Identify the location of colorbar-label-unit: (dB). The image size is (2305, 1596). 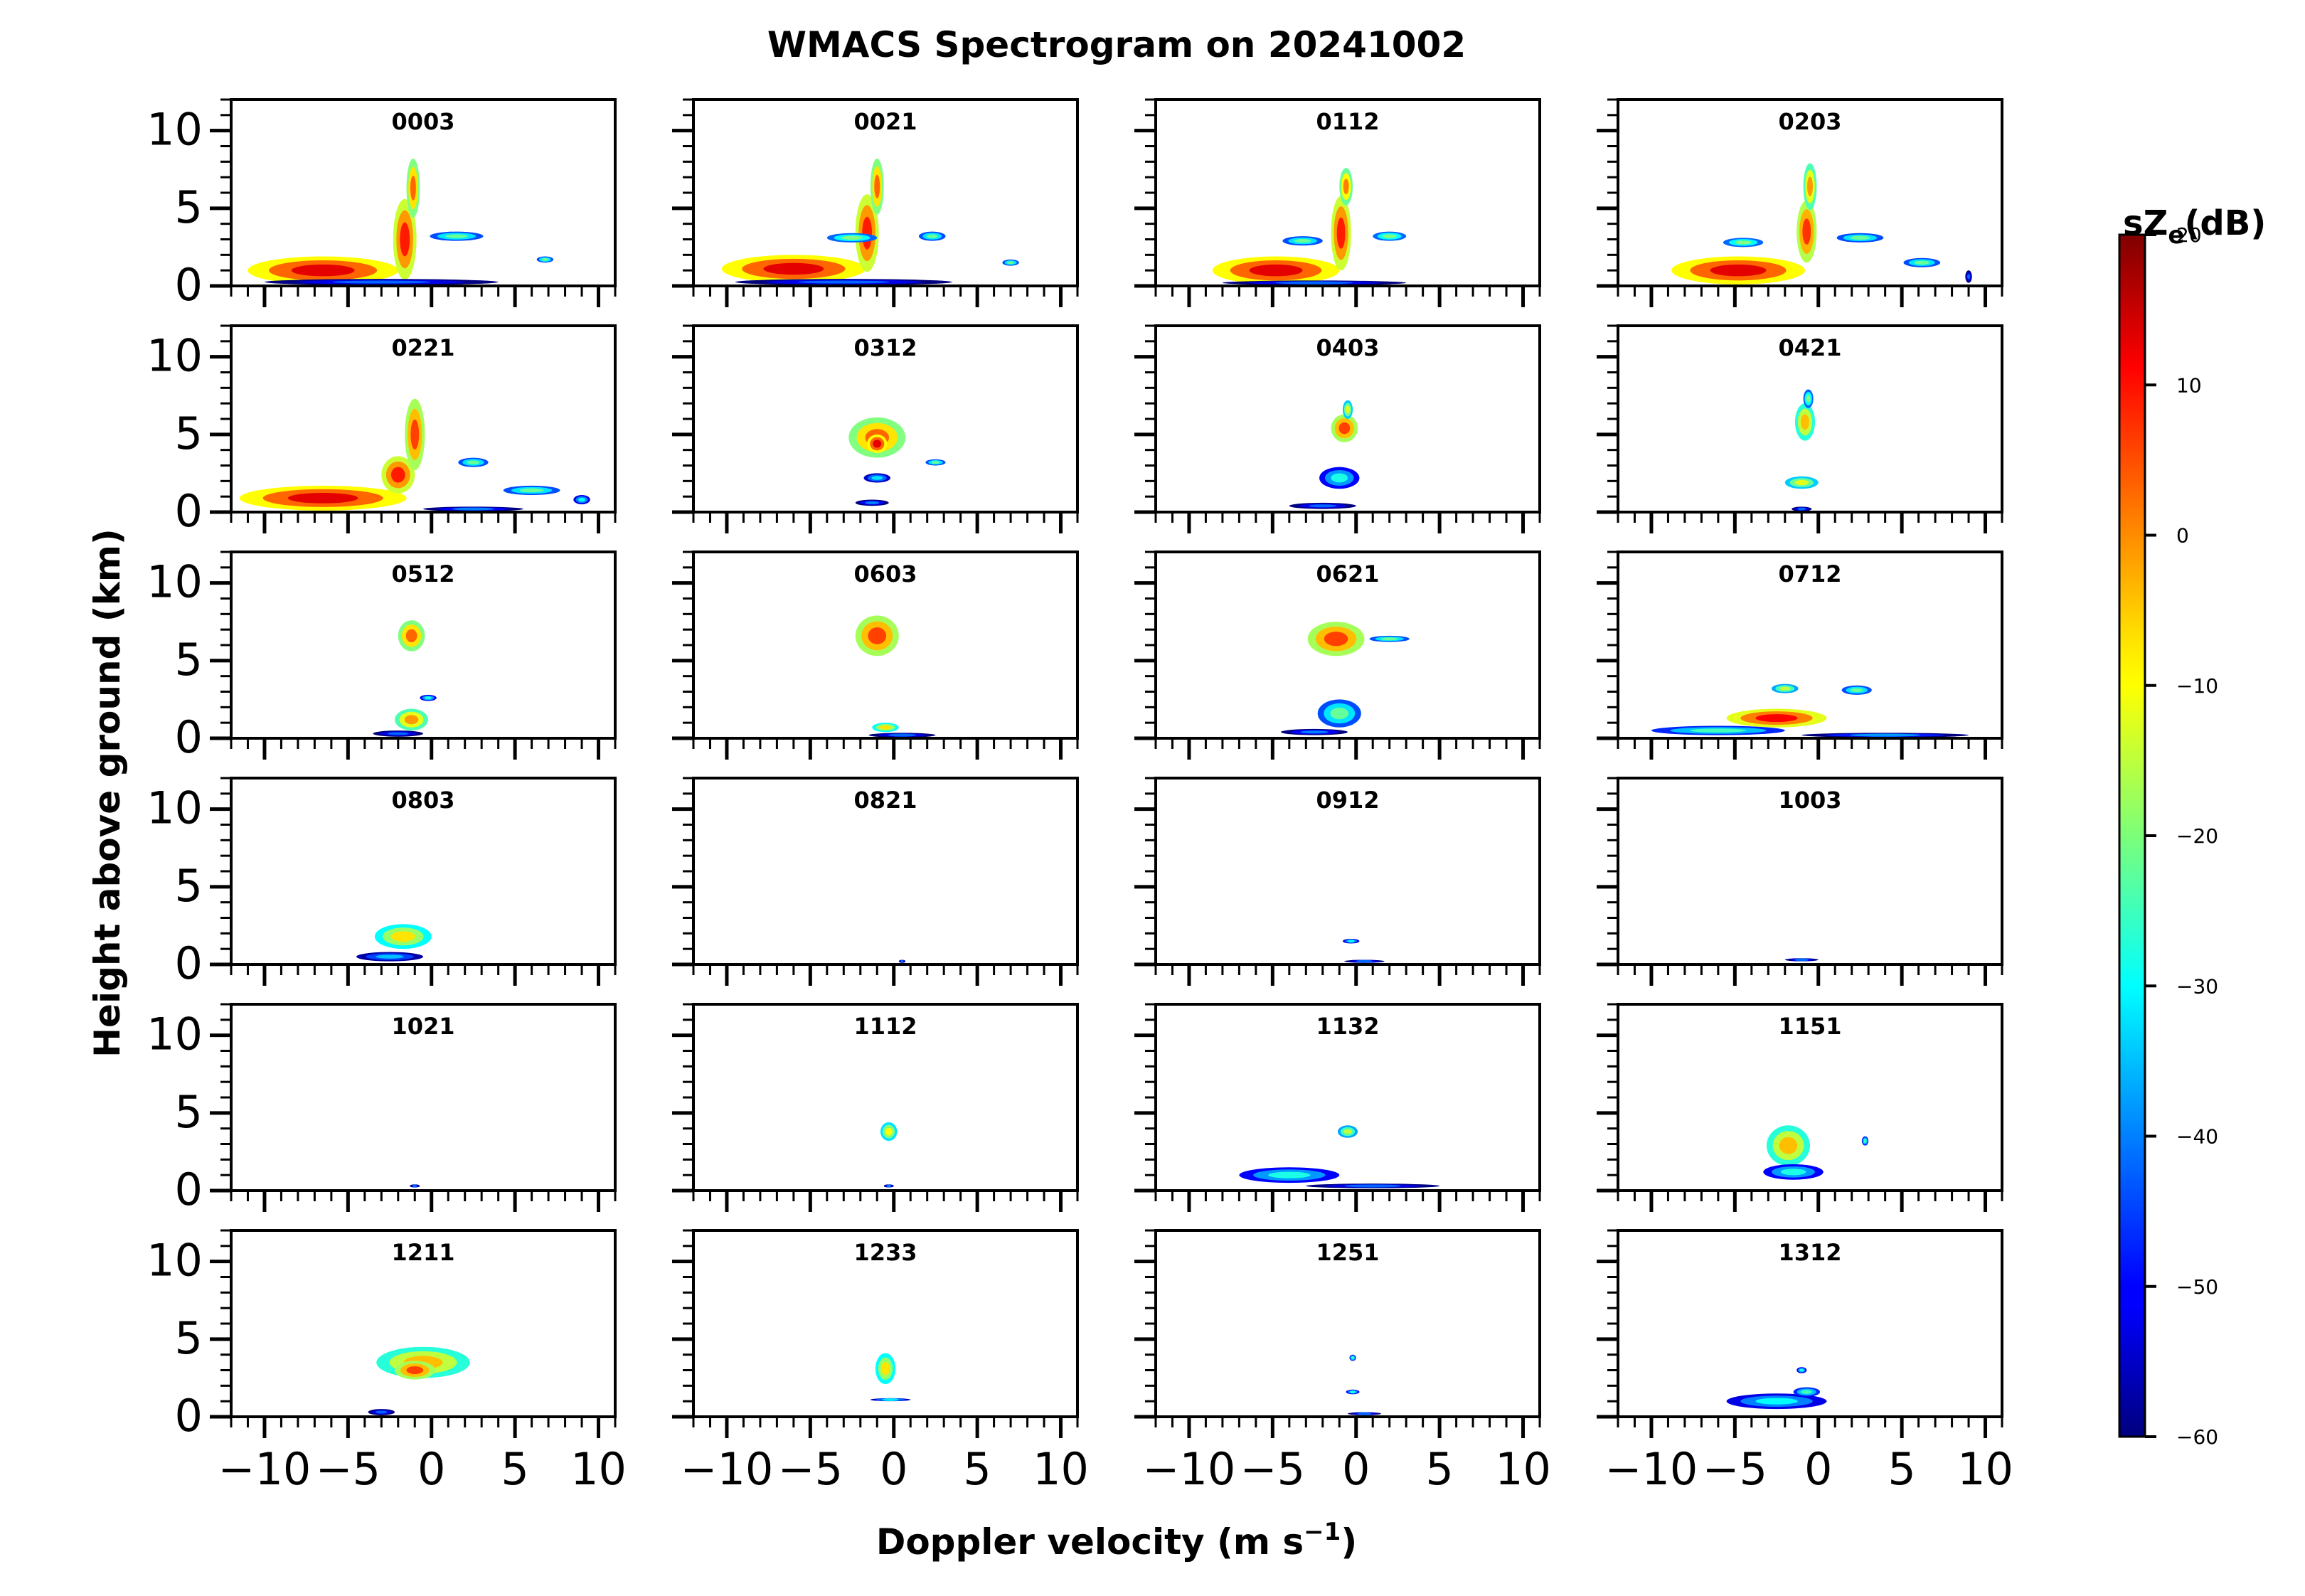
(2225, 223).